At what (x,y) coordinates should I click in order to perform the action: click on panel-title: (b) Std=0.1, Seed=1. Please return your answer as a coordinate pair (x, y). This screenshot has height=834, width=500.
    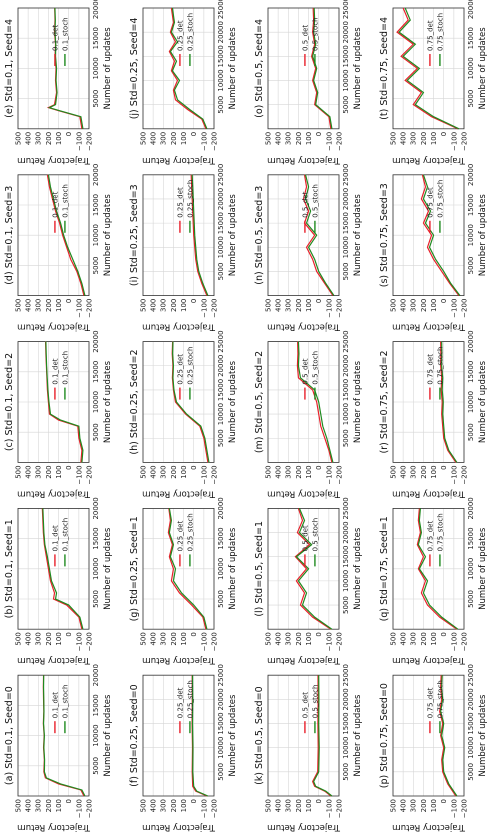
    Looking at the image, I should click on (9, 568).